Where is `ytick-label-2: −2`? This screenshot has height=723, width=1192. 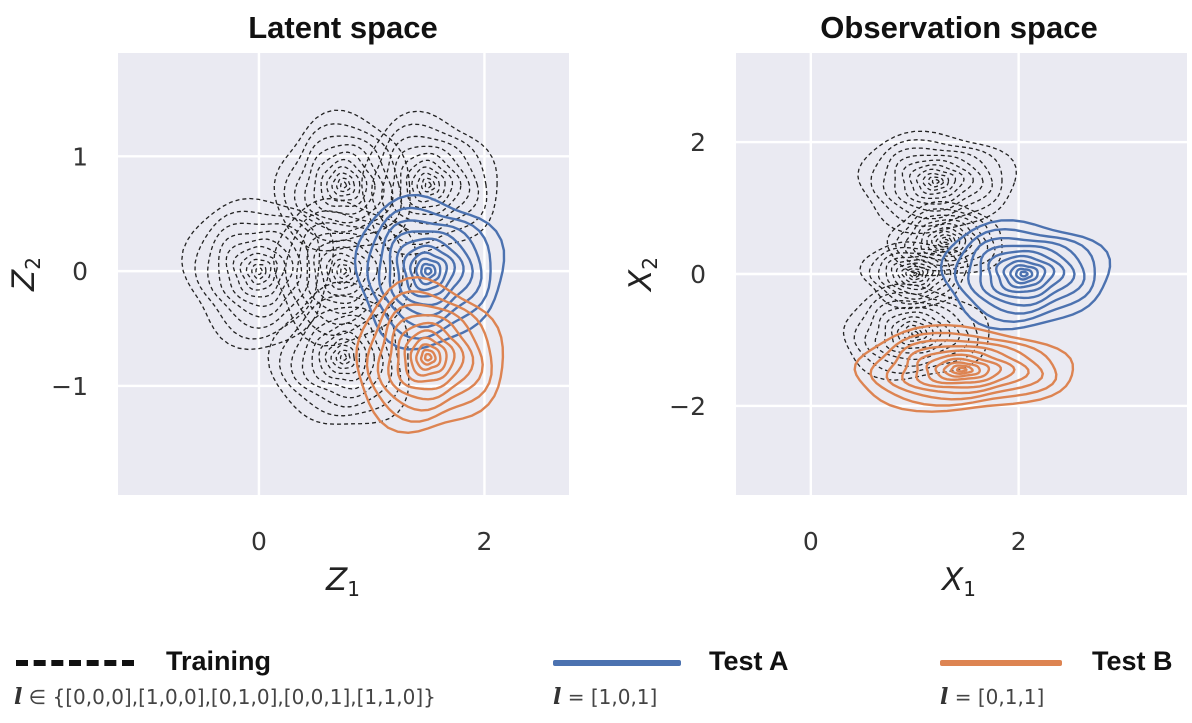
ytick-label-2: −2 is located at coordinates (687, 406).